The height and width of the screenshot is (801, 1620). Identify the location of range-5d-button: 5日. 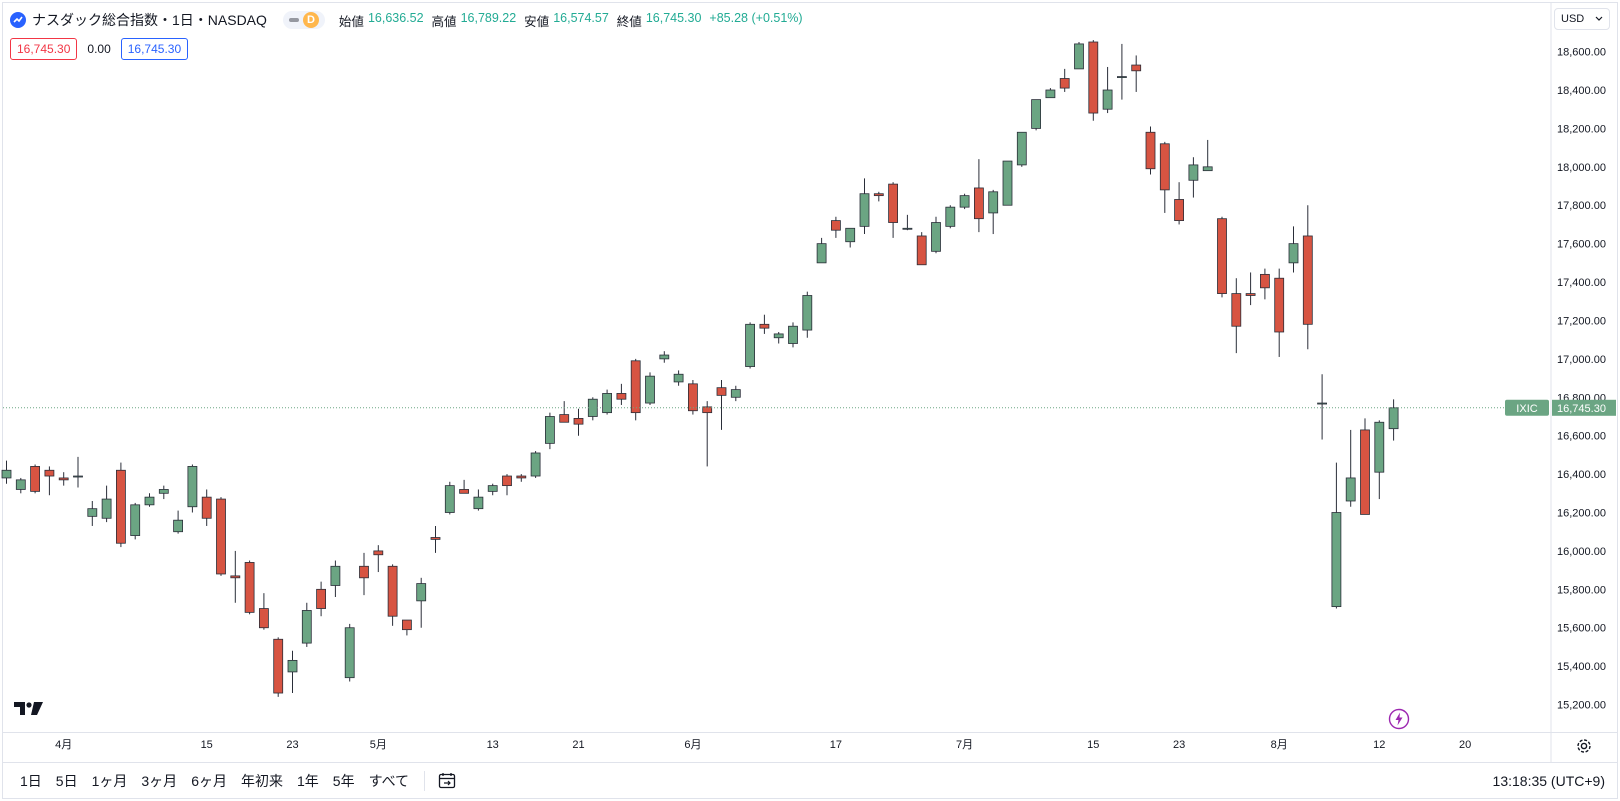
(66, 780).